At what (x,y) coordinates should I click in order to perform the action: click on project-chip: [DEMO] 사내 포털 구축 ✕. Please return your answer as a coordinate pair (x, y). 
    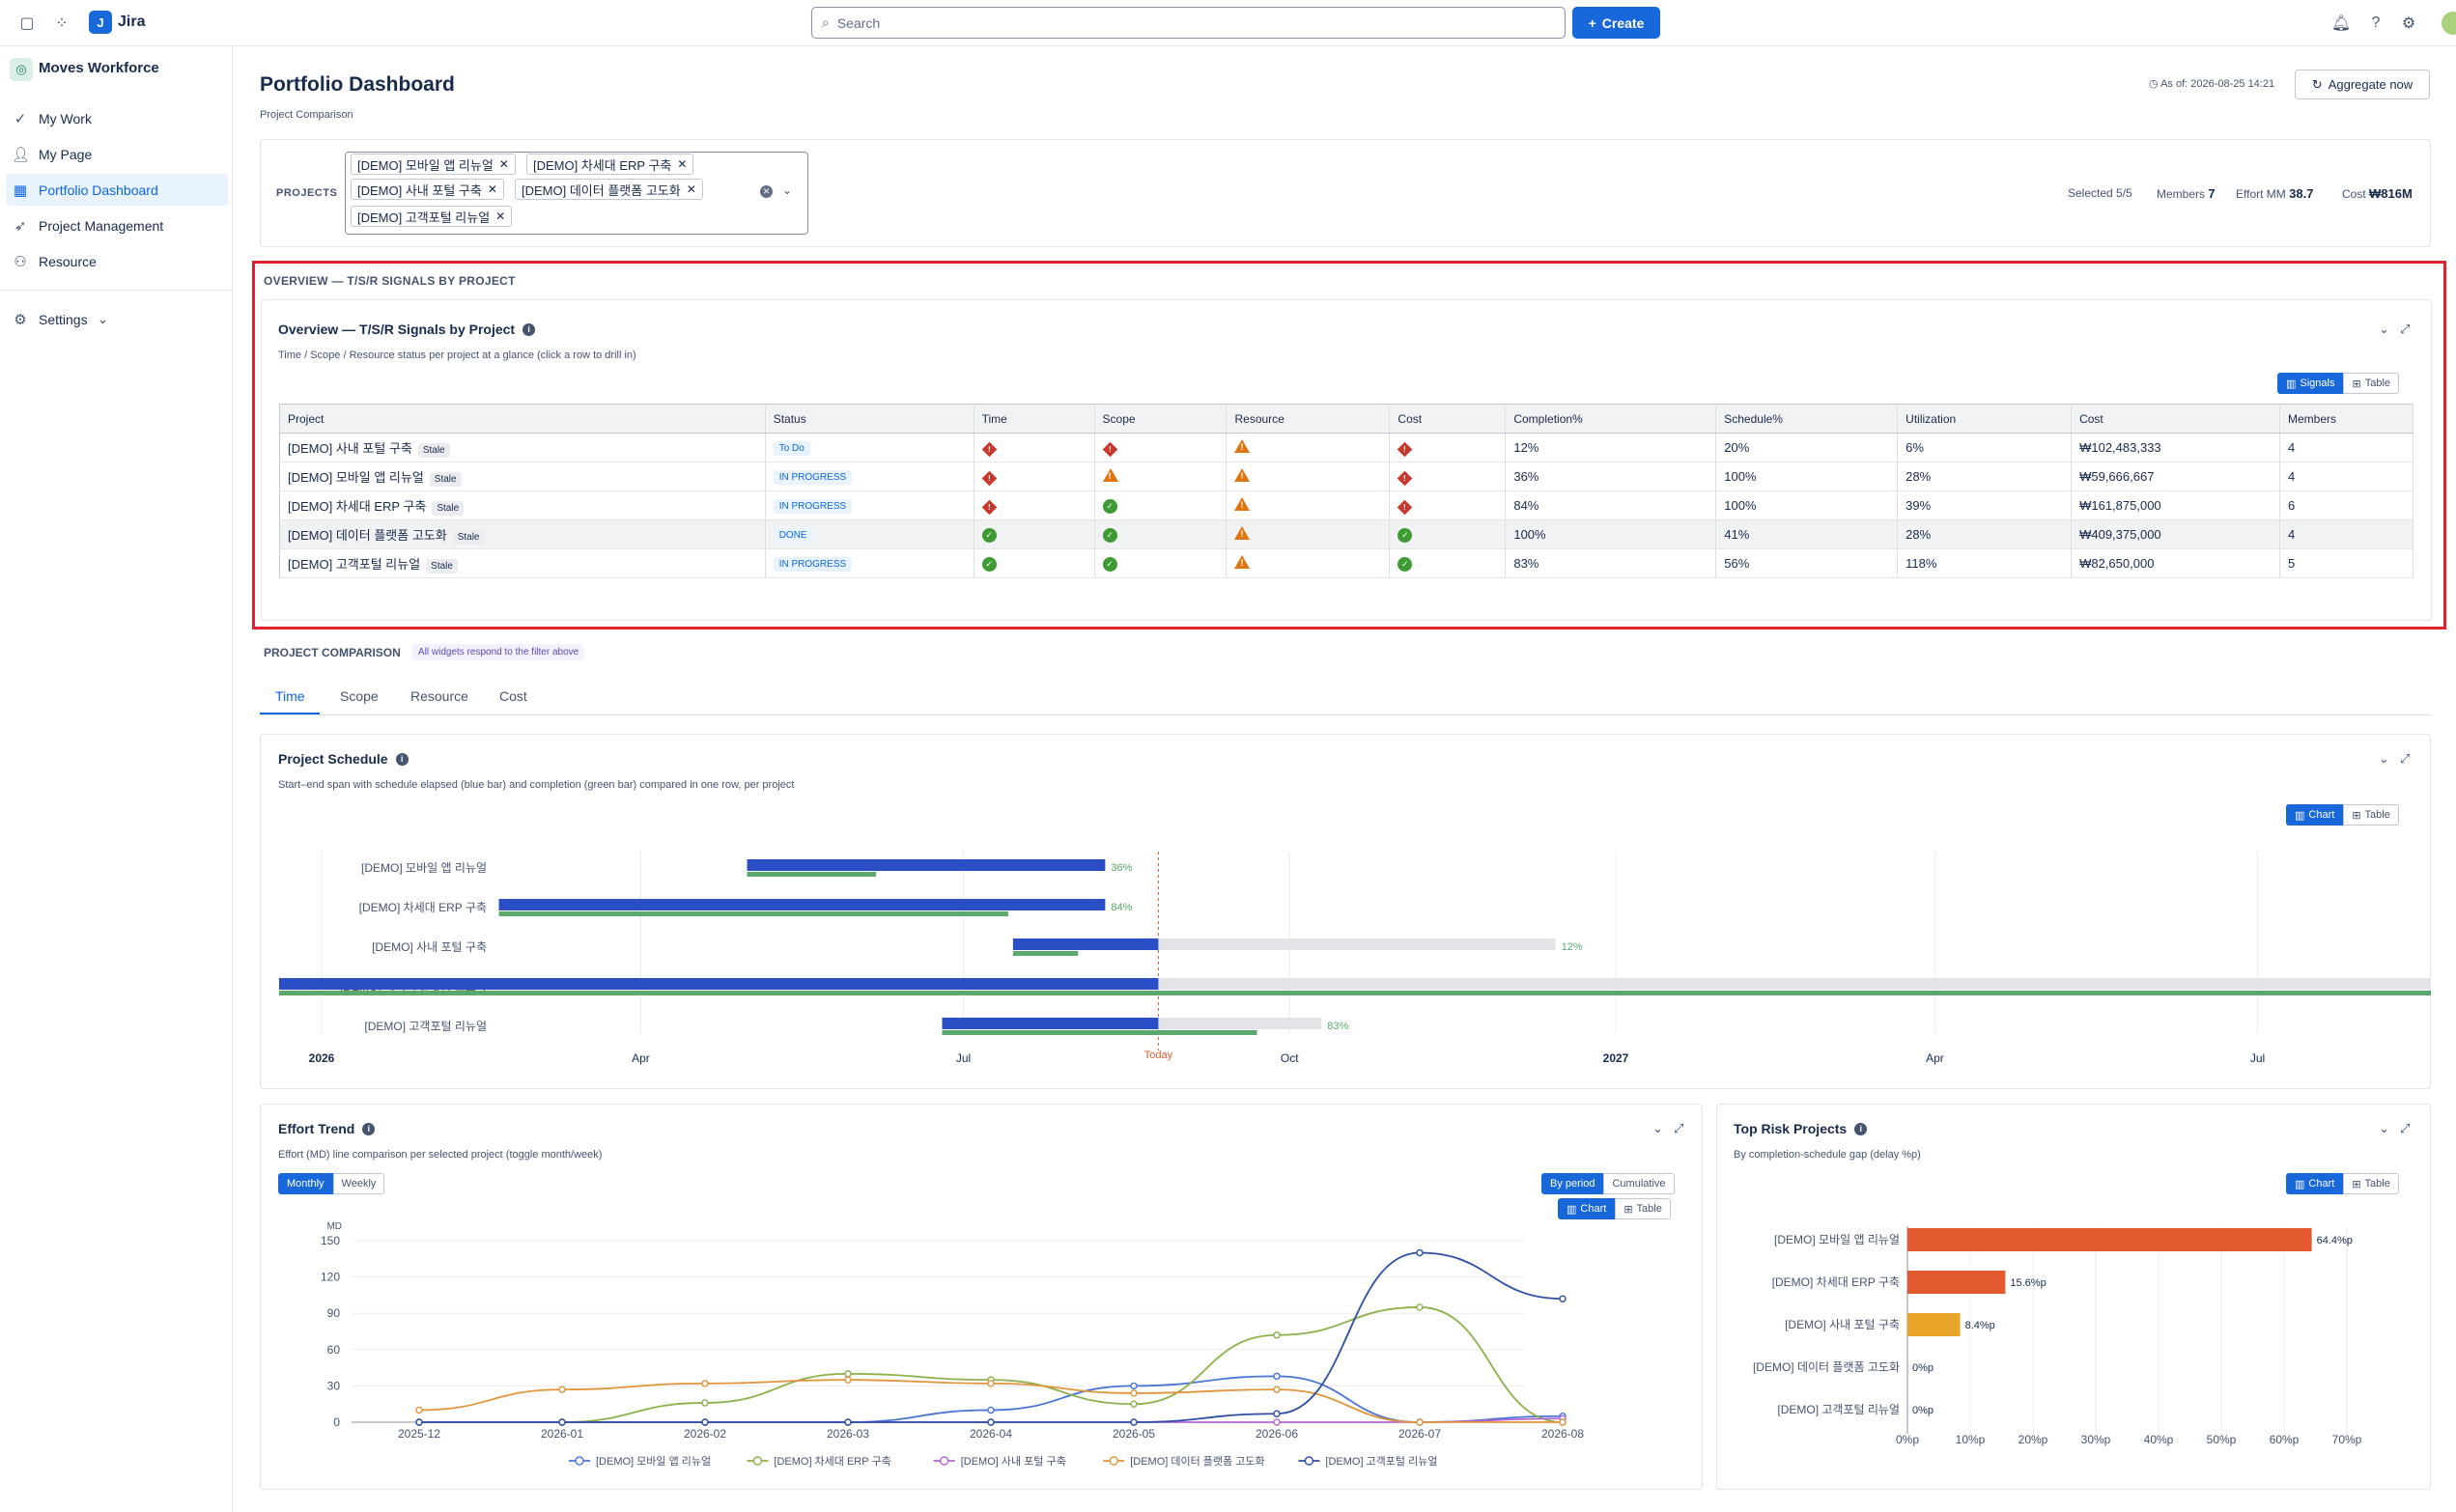
    Looking at the image, I should click on (427, 190).